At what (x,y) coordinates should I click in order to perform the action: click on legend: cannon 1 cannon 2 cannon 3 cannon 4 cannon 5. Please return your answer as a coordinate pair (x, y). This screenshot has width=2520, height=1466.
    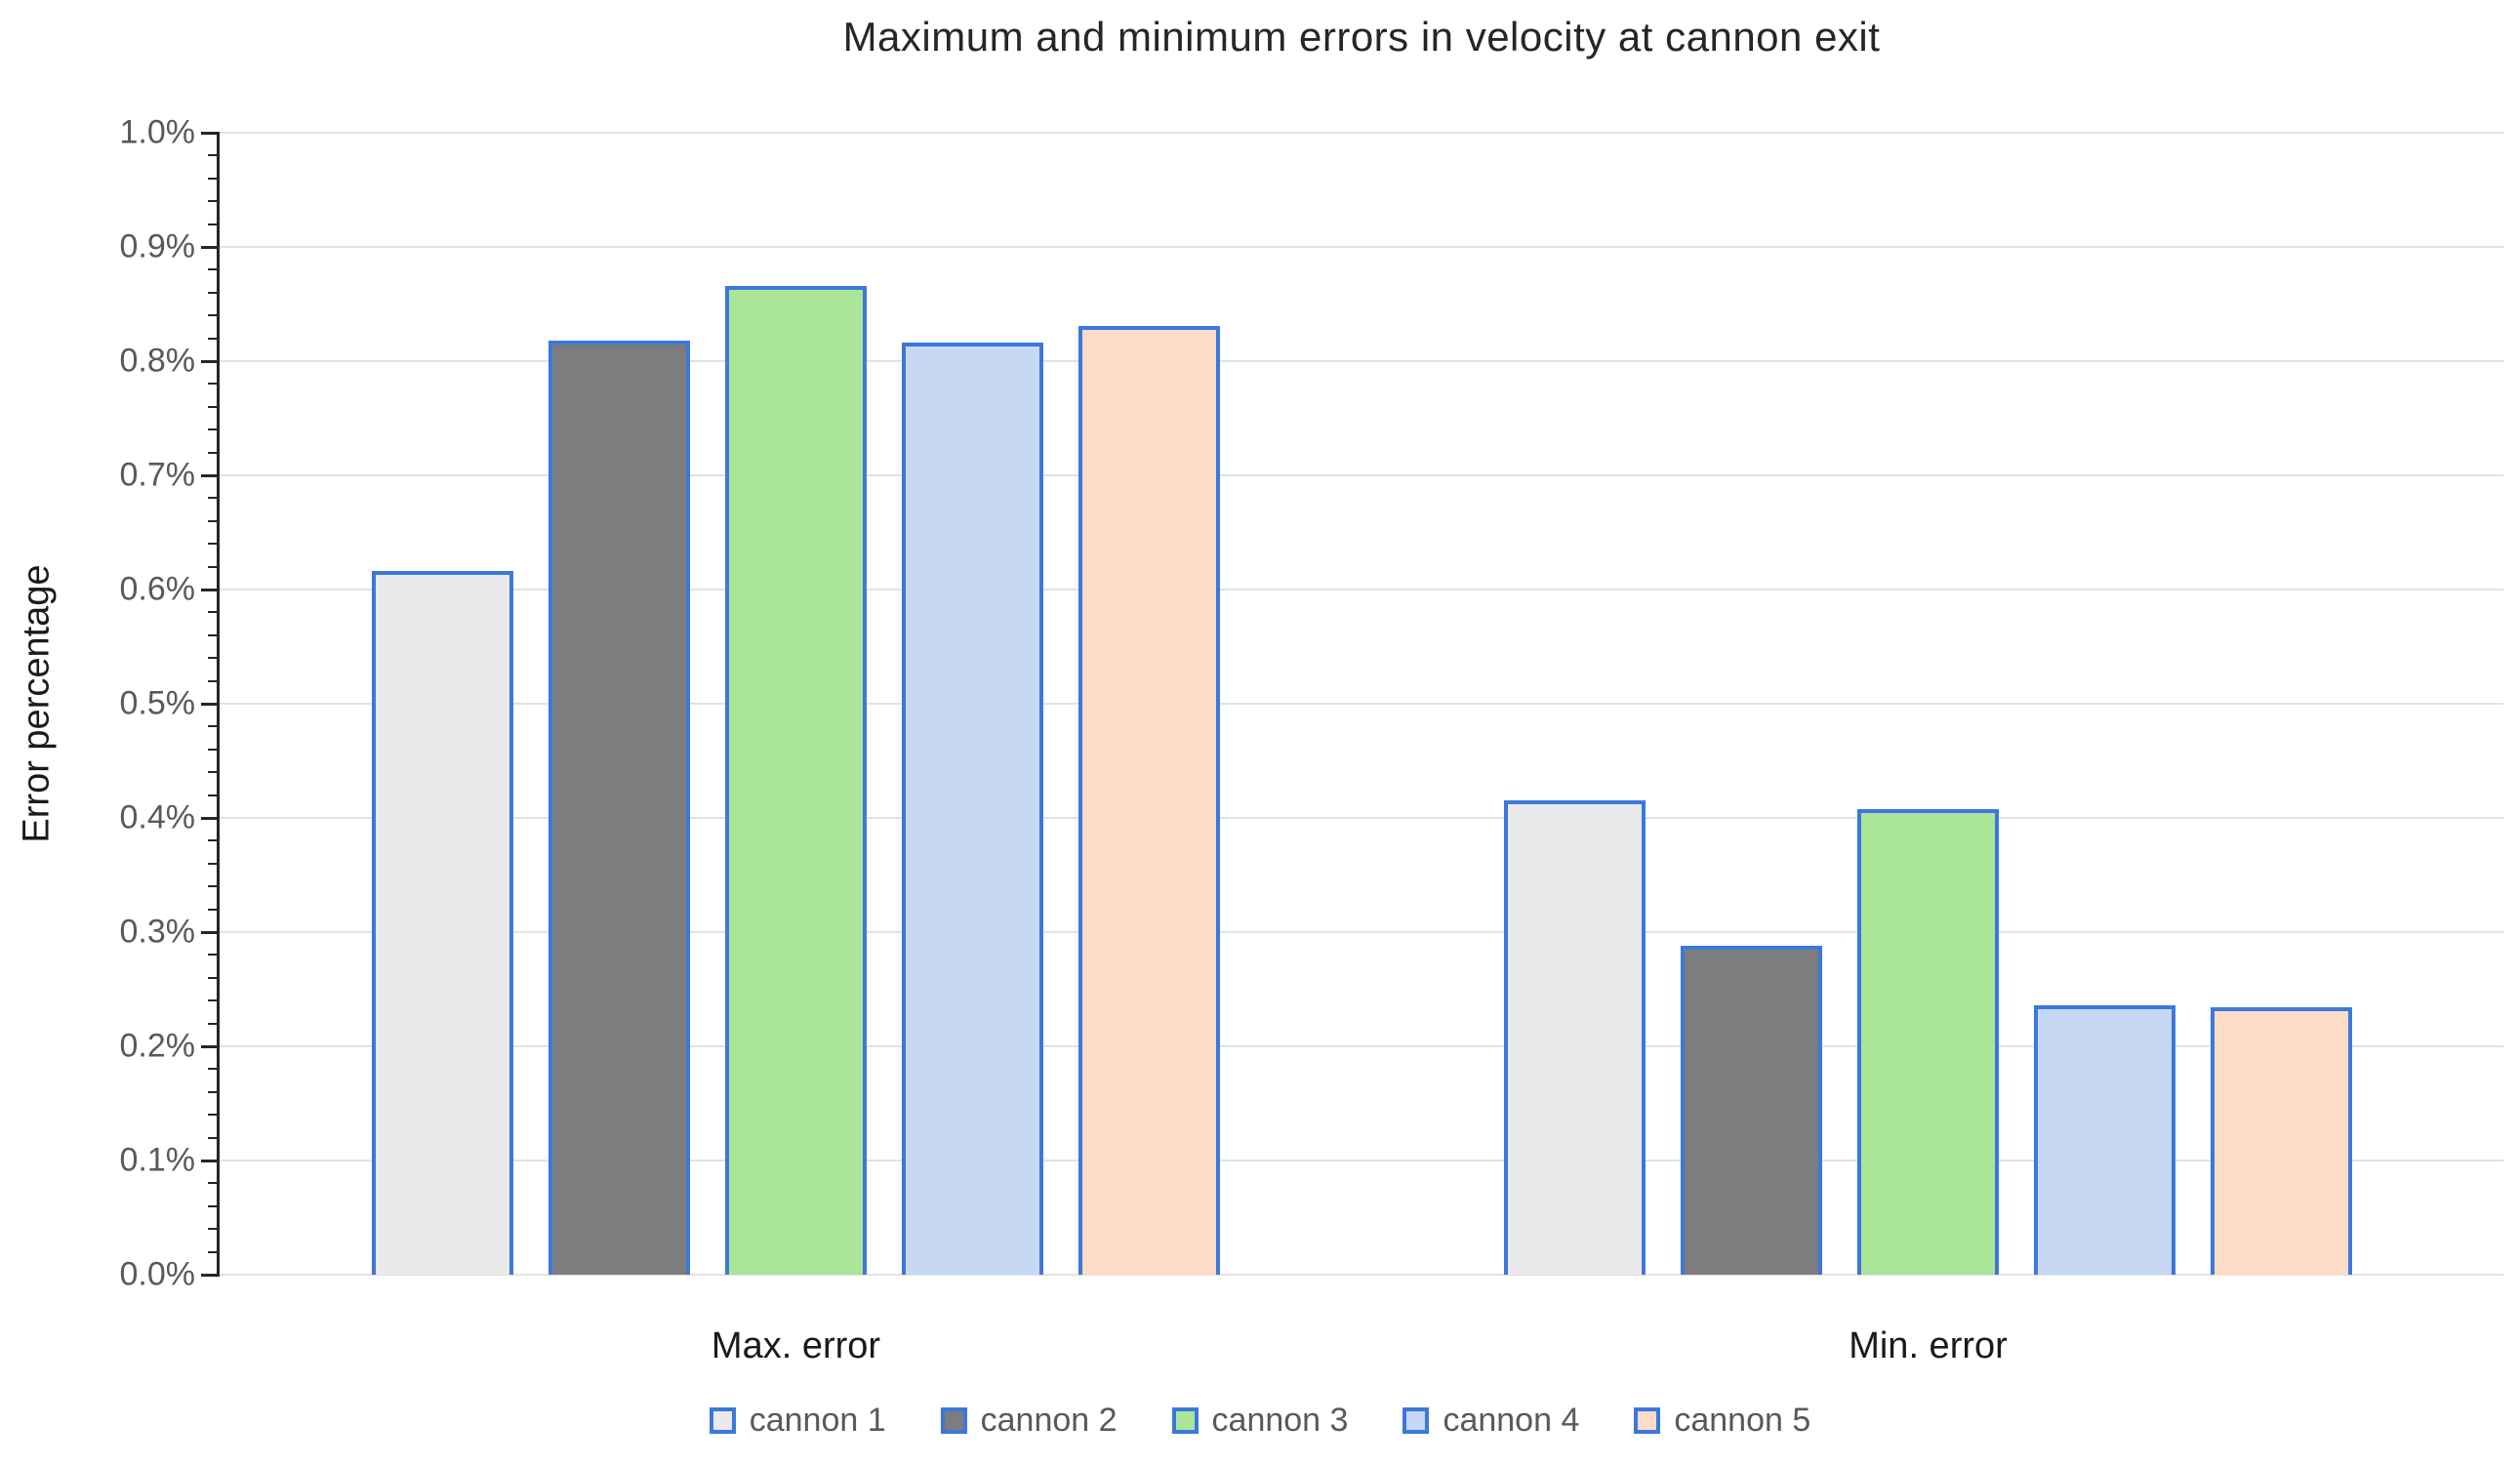
    Looking at the image, I should click on (1260, 1421).